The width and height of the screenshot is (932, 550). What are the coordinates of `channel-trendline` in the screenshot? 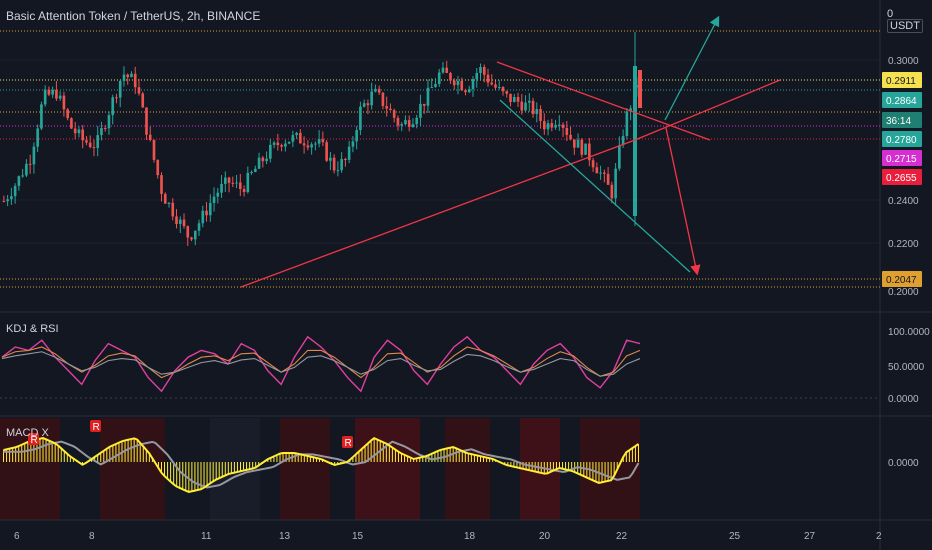 It's located at (595, 186).